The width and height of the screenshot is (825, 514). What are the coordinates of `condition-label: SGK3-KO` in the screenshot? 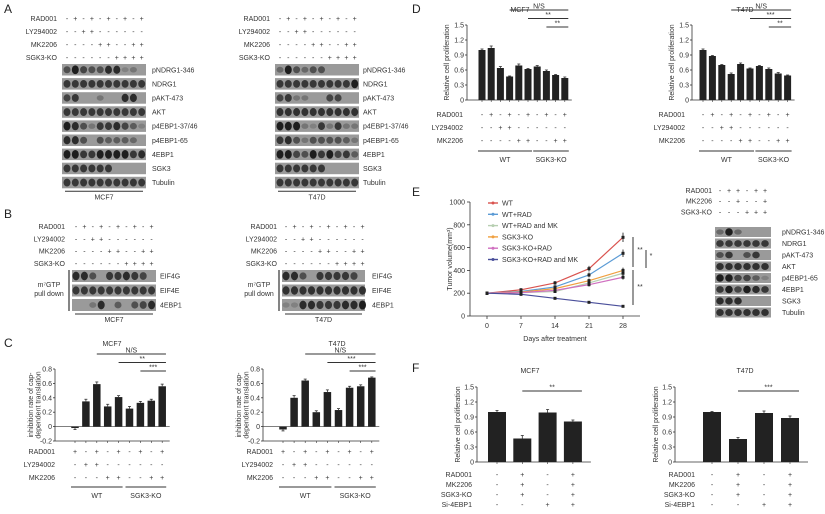 It's located at (255, 58).